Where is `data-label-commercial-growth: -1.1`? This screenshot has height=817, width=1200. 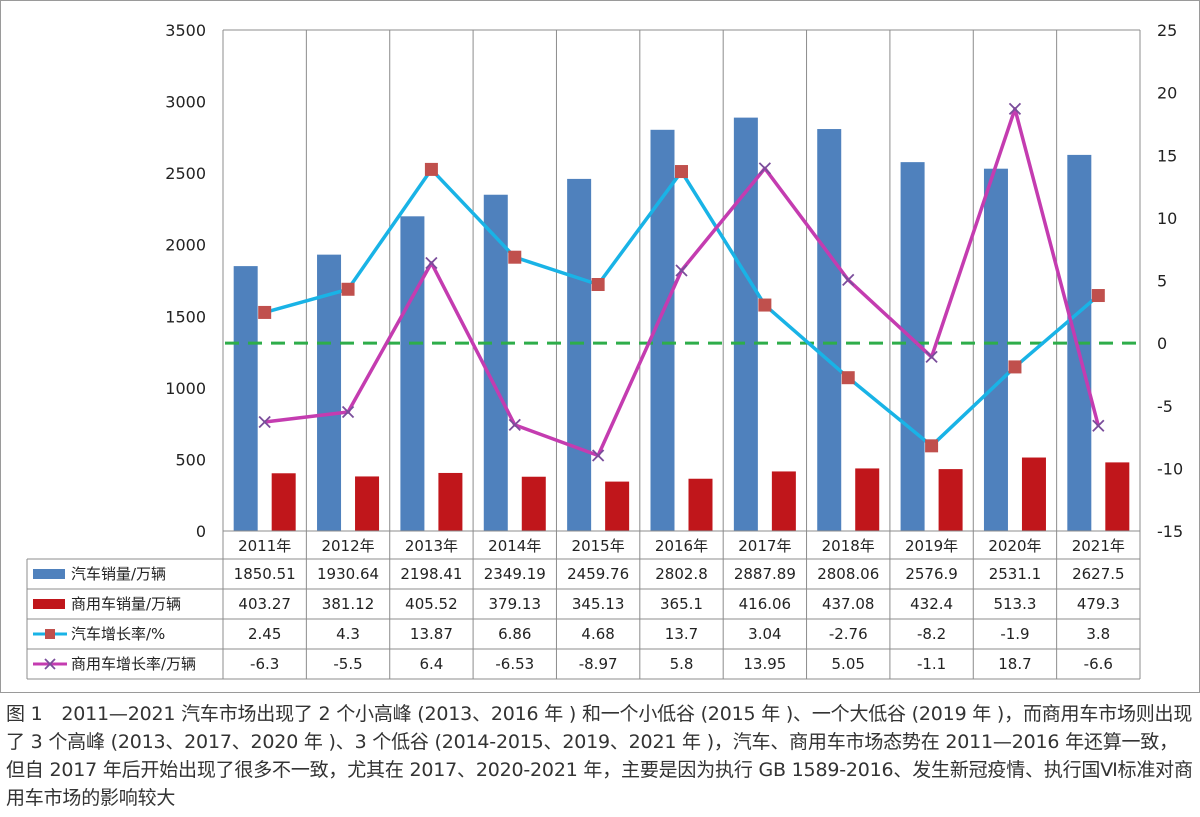 data-label-commercial-growth: -1.1 is located at coordinates (931, 664).